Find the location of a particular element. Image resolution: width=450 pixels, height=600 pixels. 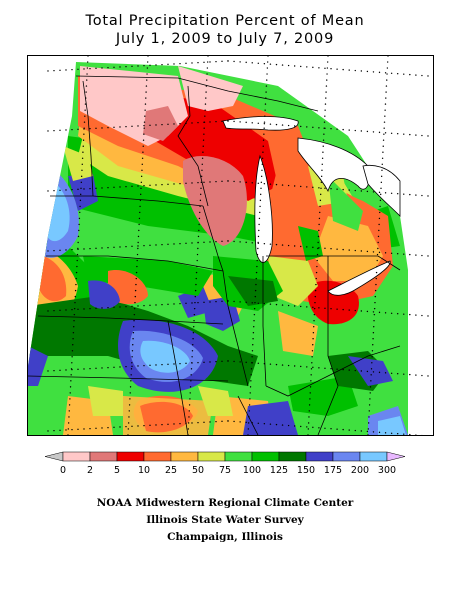

great-lakes is located at coordinates (311, 206).